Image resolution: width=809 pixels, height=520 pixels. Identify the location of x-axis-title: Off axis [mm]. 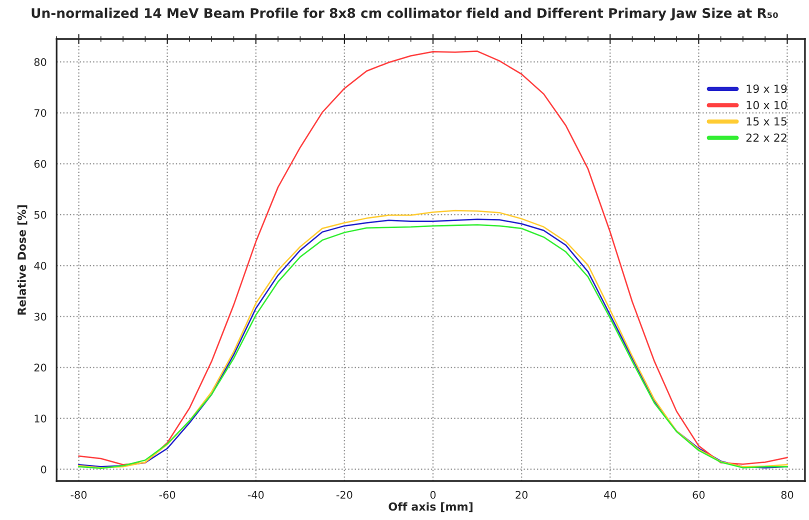
(430, 507).